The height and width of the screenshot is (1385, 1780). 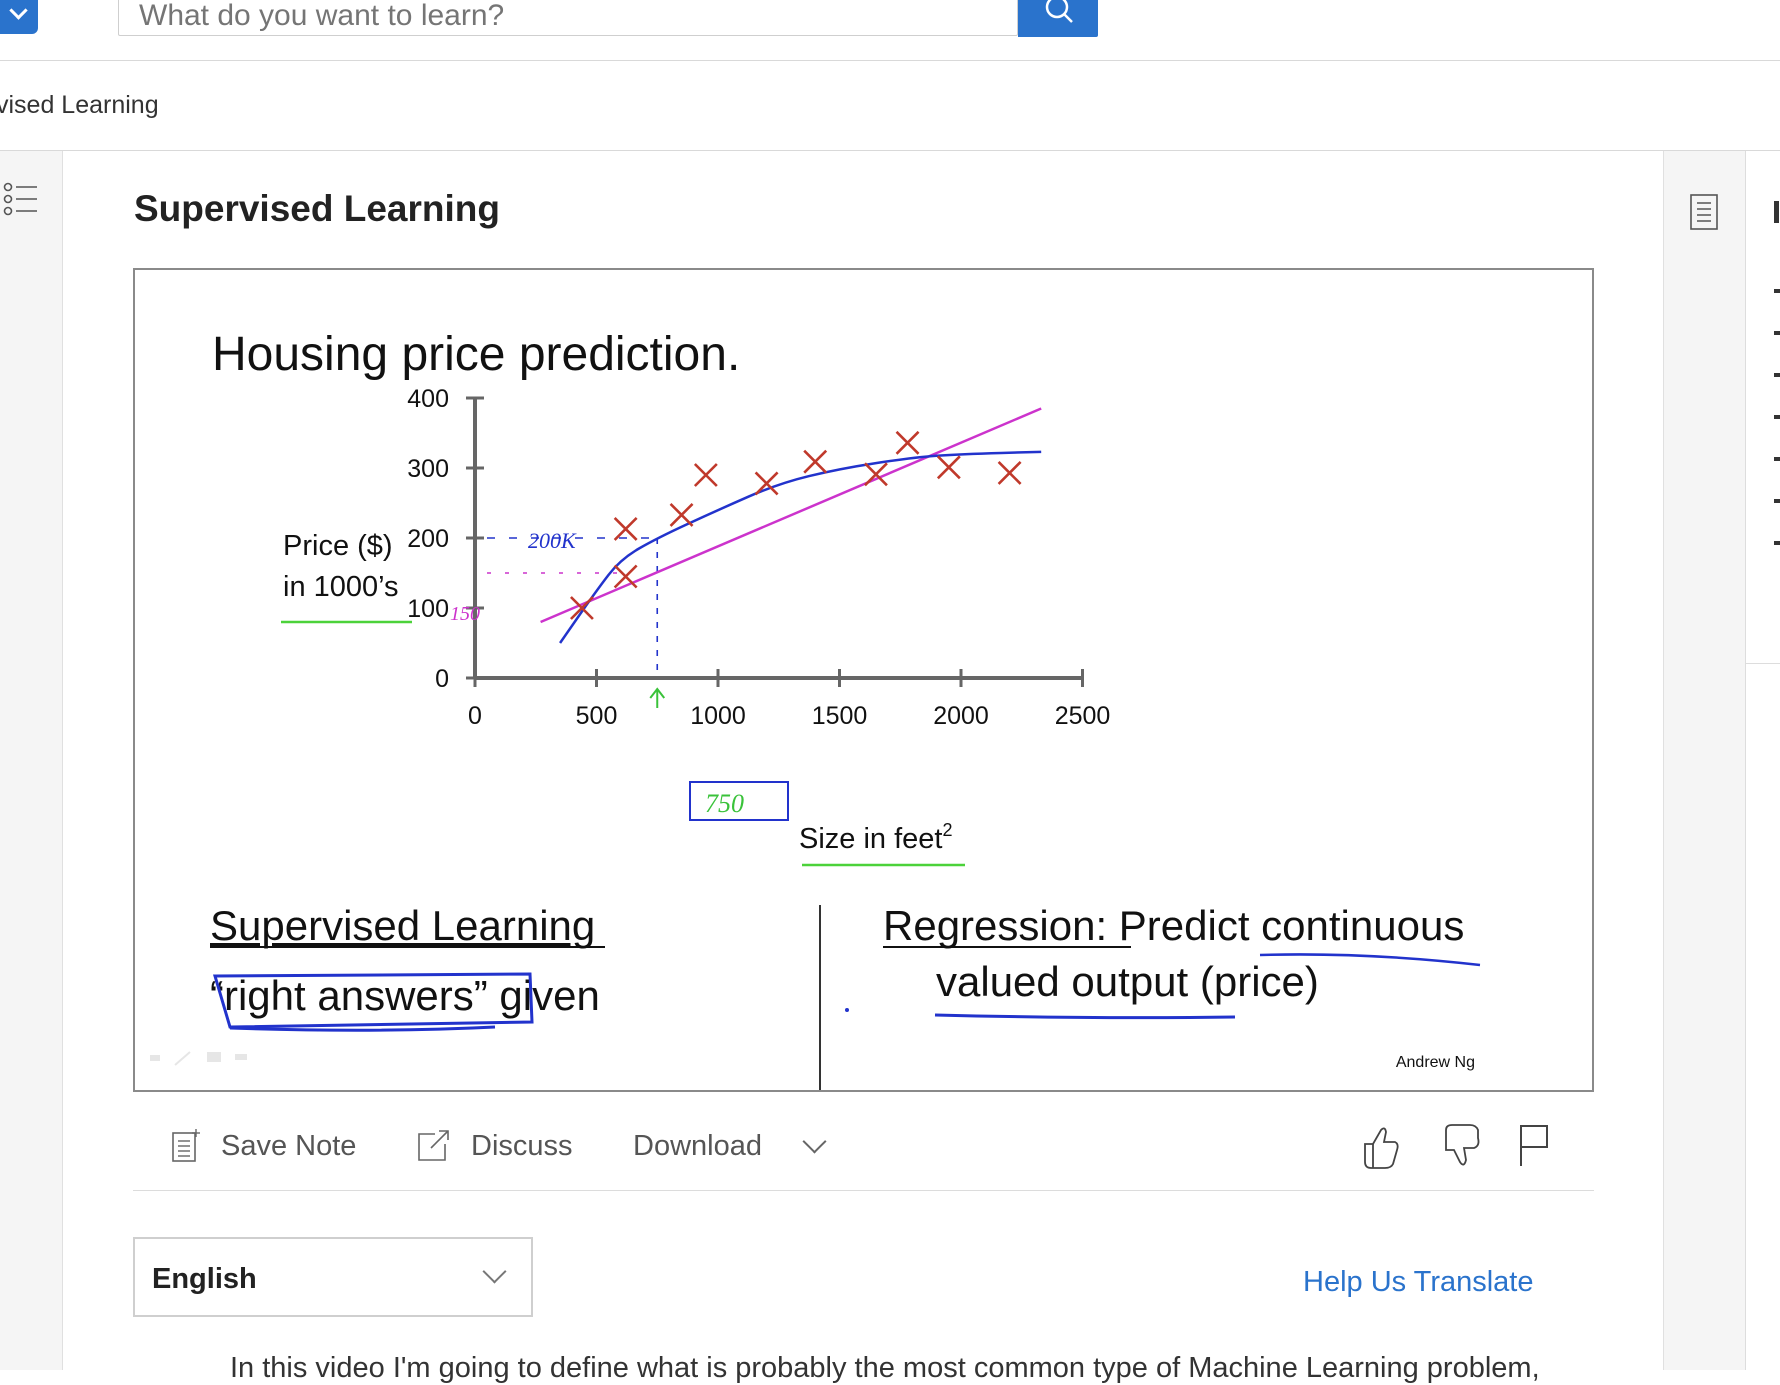 What do you see at coordinates (1059, 11) in the screenshot?
I see `search-icon` at bounding box center [1059, 11].